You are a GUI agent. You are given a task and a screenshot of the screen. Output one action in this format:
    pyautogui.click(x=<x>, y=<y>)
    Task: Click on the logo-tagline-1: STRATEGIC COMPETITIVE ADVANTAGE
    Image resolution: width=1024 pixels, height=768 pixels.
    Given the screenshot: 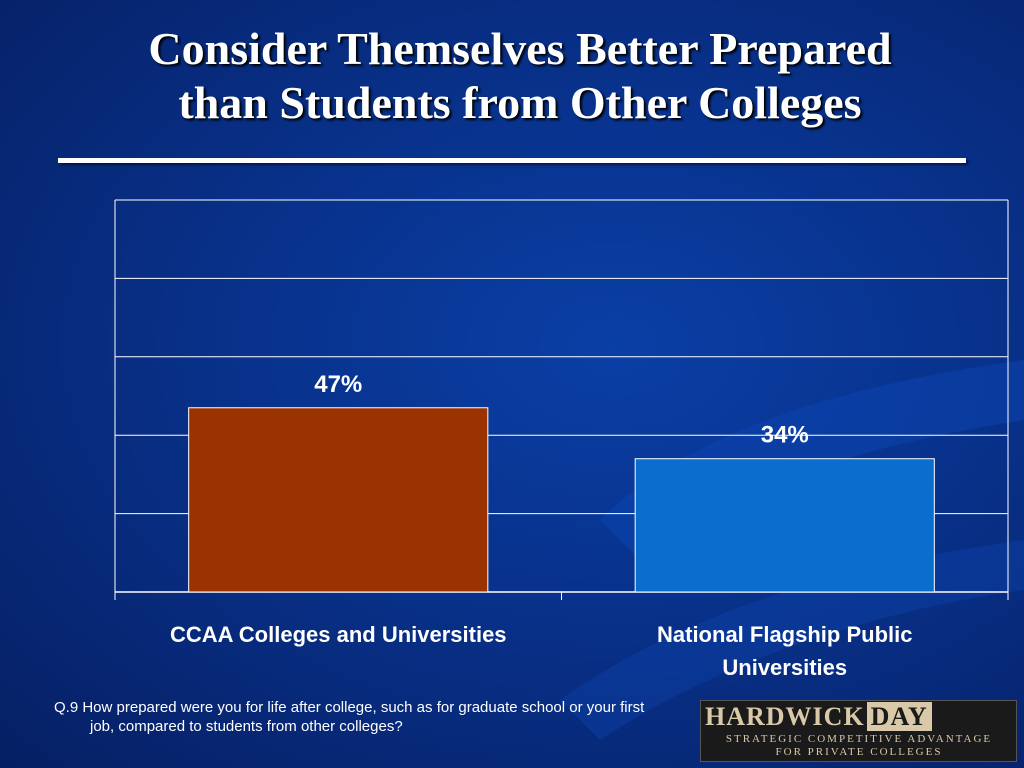 What is the action you would take?
    pyautogui.click(x=859, y=739)
    